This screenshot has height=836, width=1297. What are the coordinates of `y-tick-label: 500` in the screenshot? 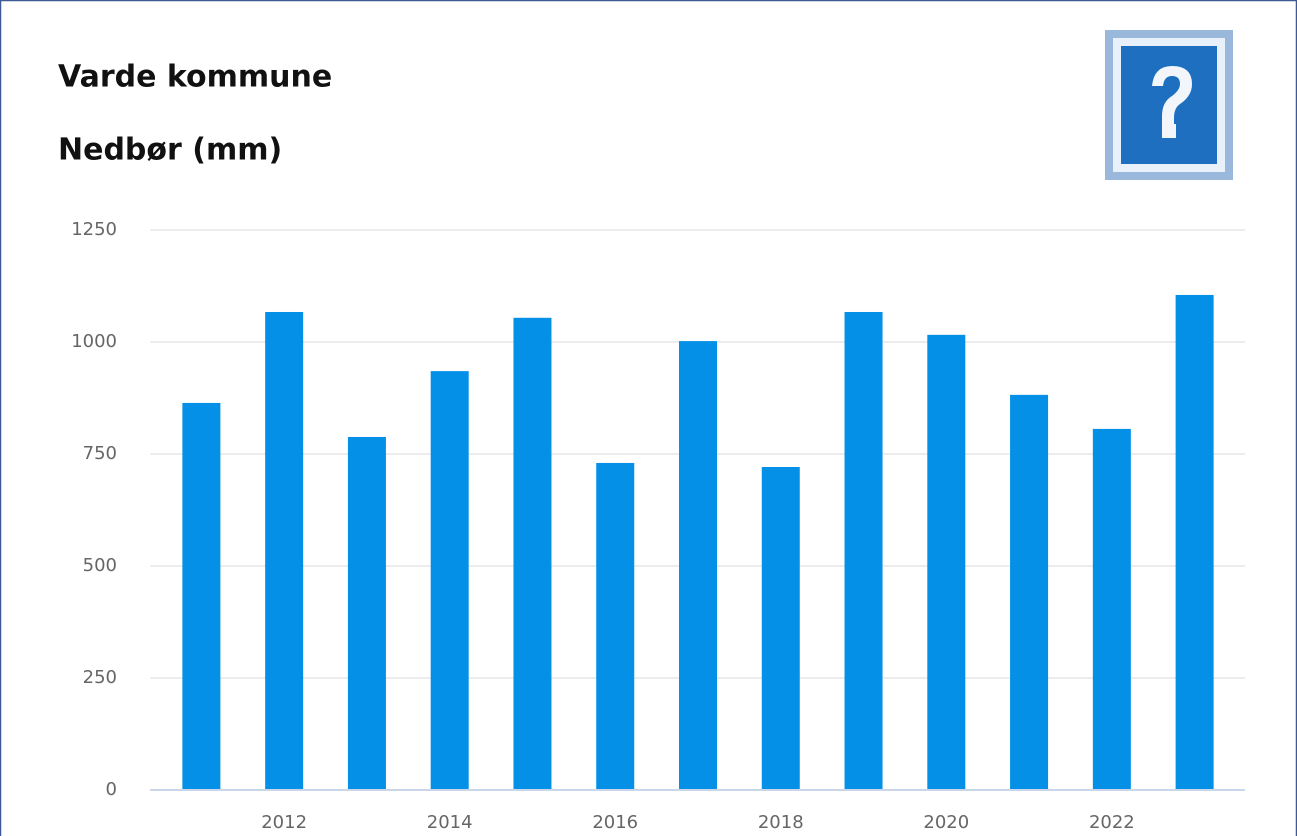 It's located at (100, 565).